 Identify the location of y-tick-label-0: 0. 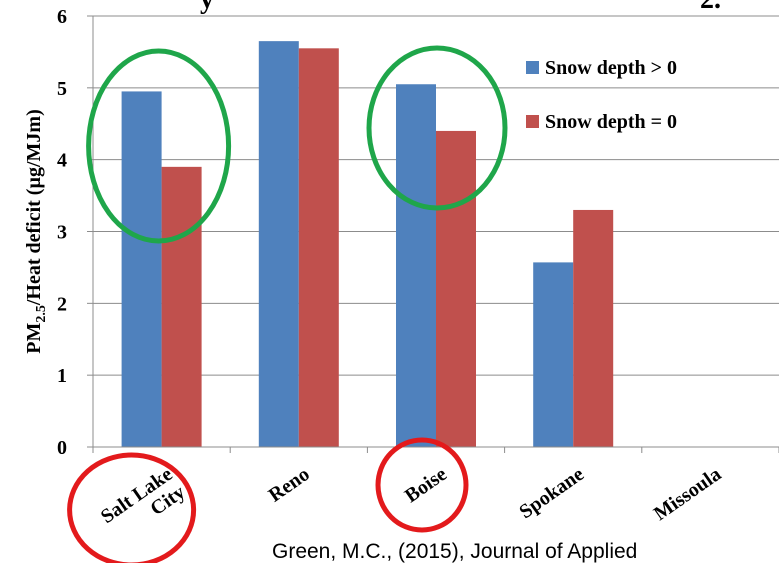
(62, 448).